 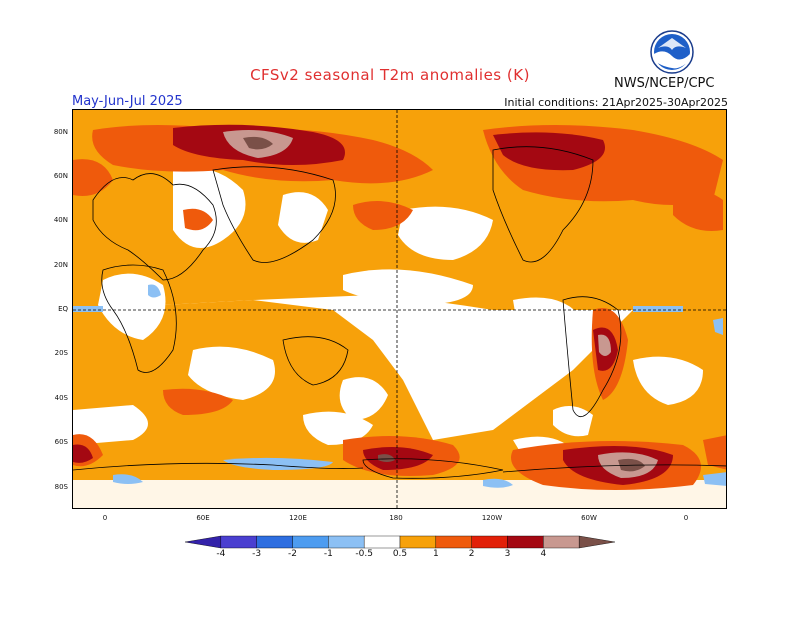 What do you see at coordinates (664, 83) in the screenshot?
I see `organization-label: NWS/NCEP/CPC` at bounding box center [664, 83].